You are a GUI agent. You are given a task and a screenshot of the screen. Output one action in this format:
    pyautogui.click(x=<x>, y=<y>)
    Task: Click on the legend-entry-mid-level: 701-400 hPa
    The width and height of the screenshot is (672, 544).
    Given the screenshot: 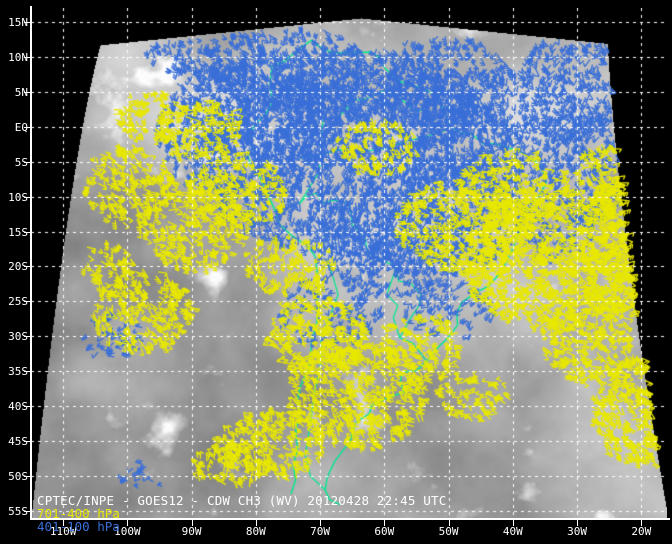 What is the action you would take?
    pyautogui.click(x=78, y=513)
    